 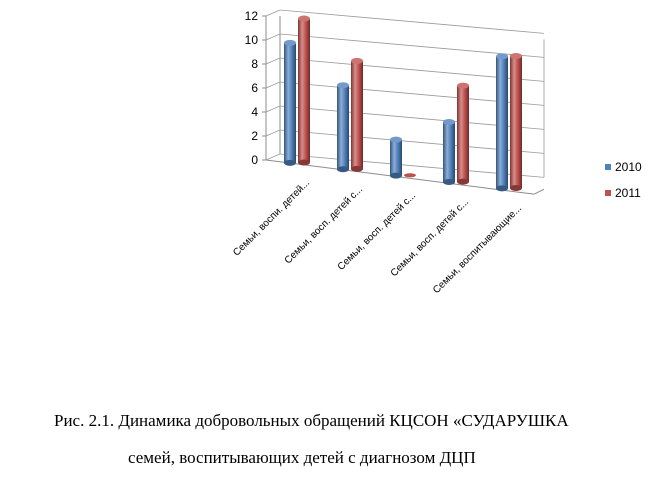 I want to click on y-tick-label: 0, so click(x=254, y=160).